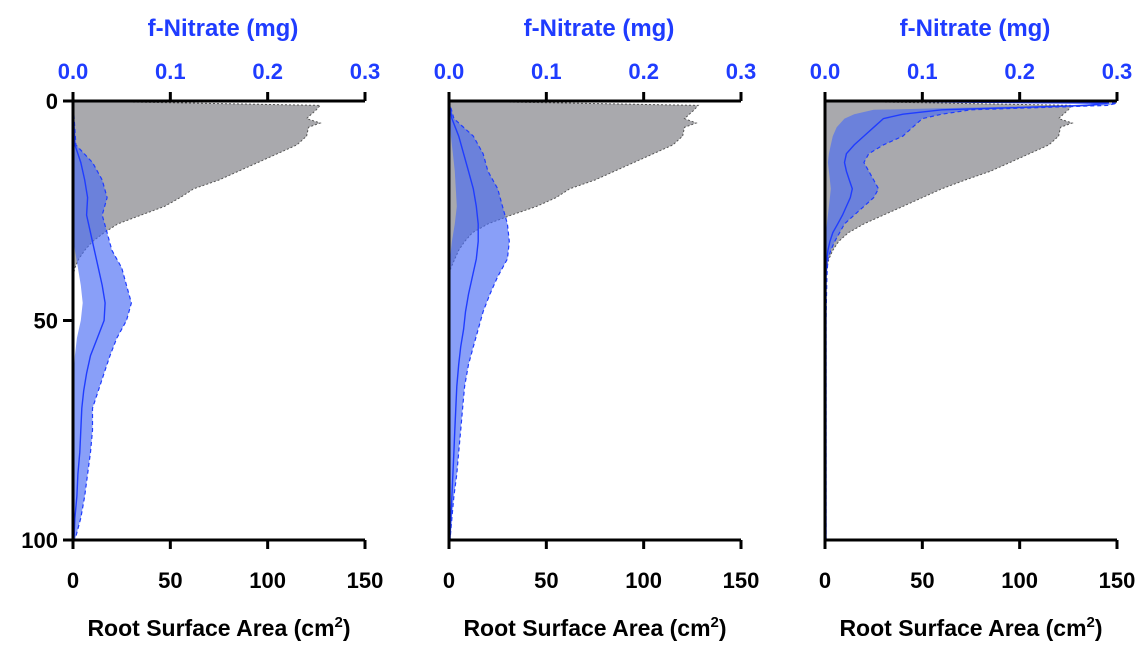 The image size is (1142, 645). What do you see at coordinates (52, 101) in the screenshot?
I see `y-tick-label: 0` at bounding box center [52, 101].